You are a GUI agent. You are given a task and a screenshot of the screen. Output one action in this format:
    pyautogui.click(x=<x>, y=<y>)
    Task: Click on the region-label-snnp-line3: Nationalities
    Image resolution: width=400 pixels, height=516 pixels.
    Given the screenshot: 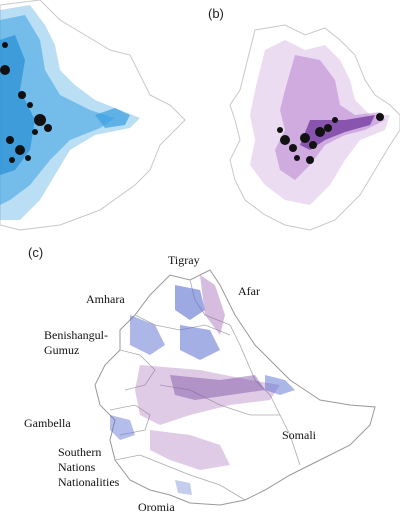 What is the action you would take?
    pyautogui.click(x=89, y=482)
    